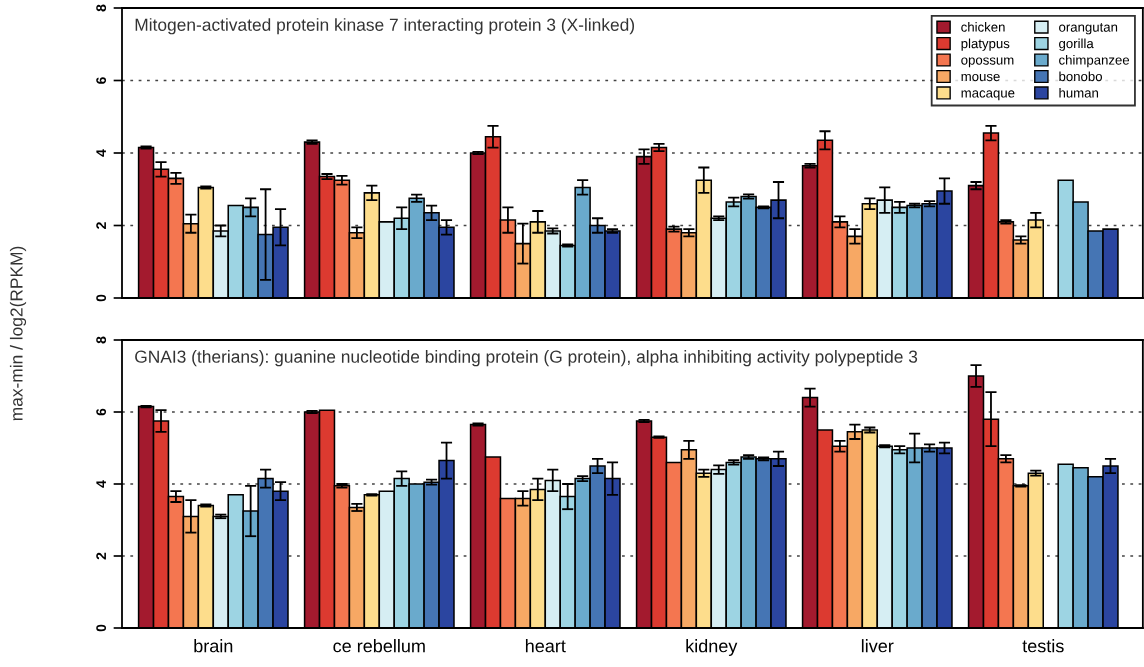 The width and height of the screenshot is (1144, 667). I want to click on legend-label: chicken, so click(983, 27).